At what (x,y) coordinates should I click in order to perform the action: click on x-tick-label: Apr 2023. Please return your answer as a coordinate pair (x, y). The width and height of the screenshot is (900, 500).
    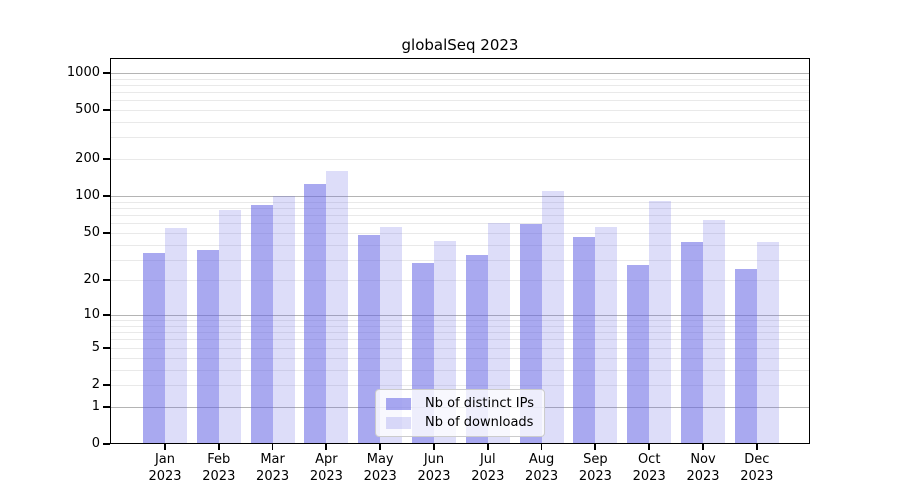
    Looking at the image, I should click on (326, 468).